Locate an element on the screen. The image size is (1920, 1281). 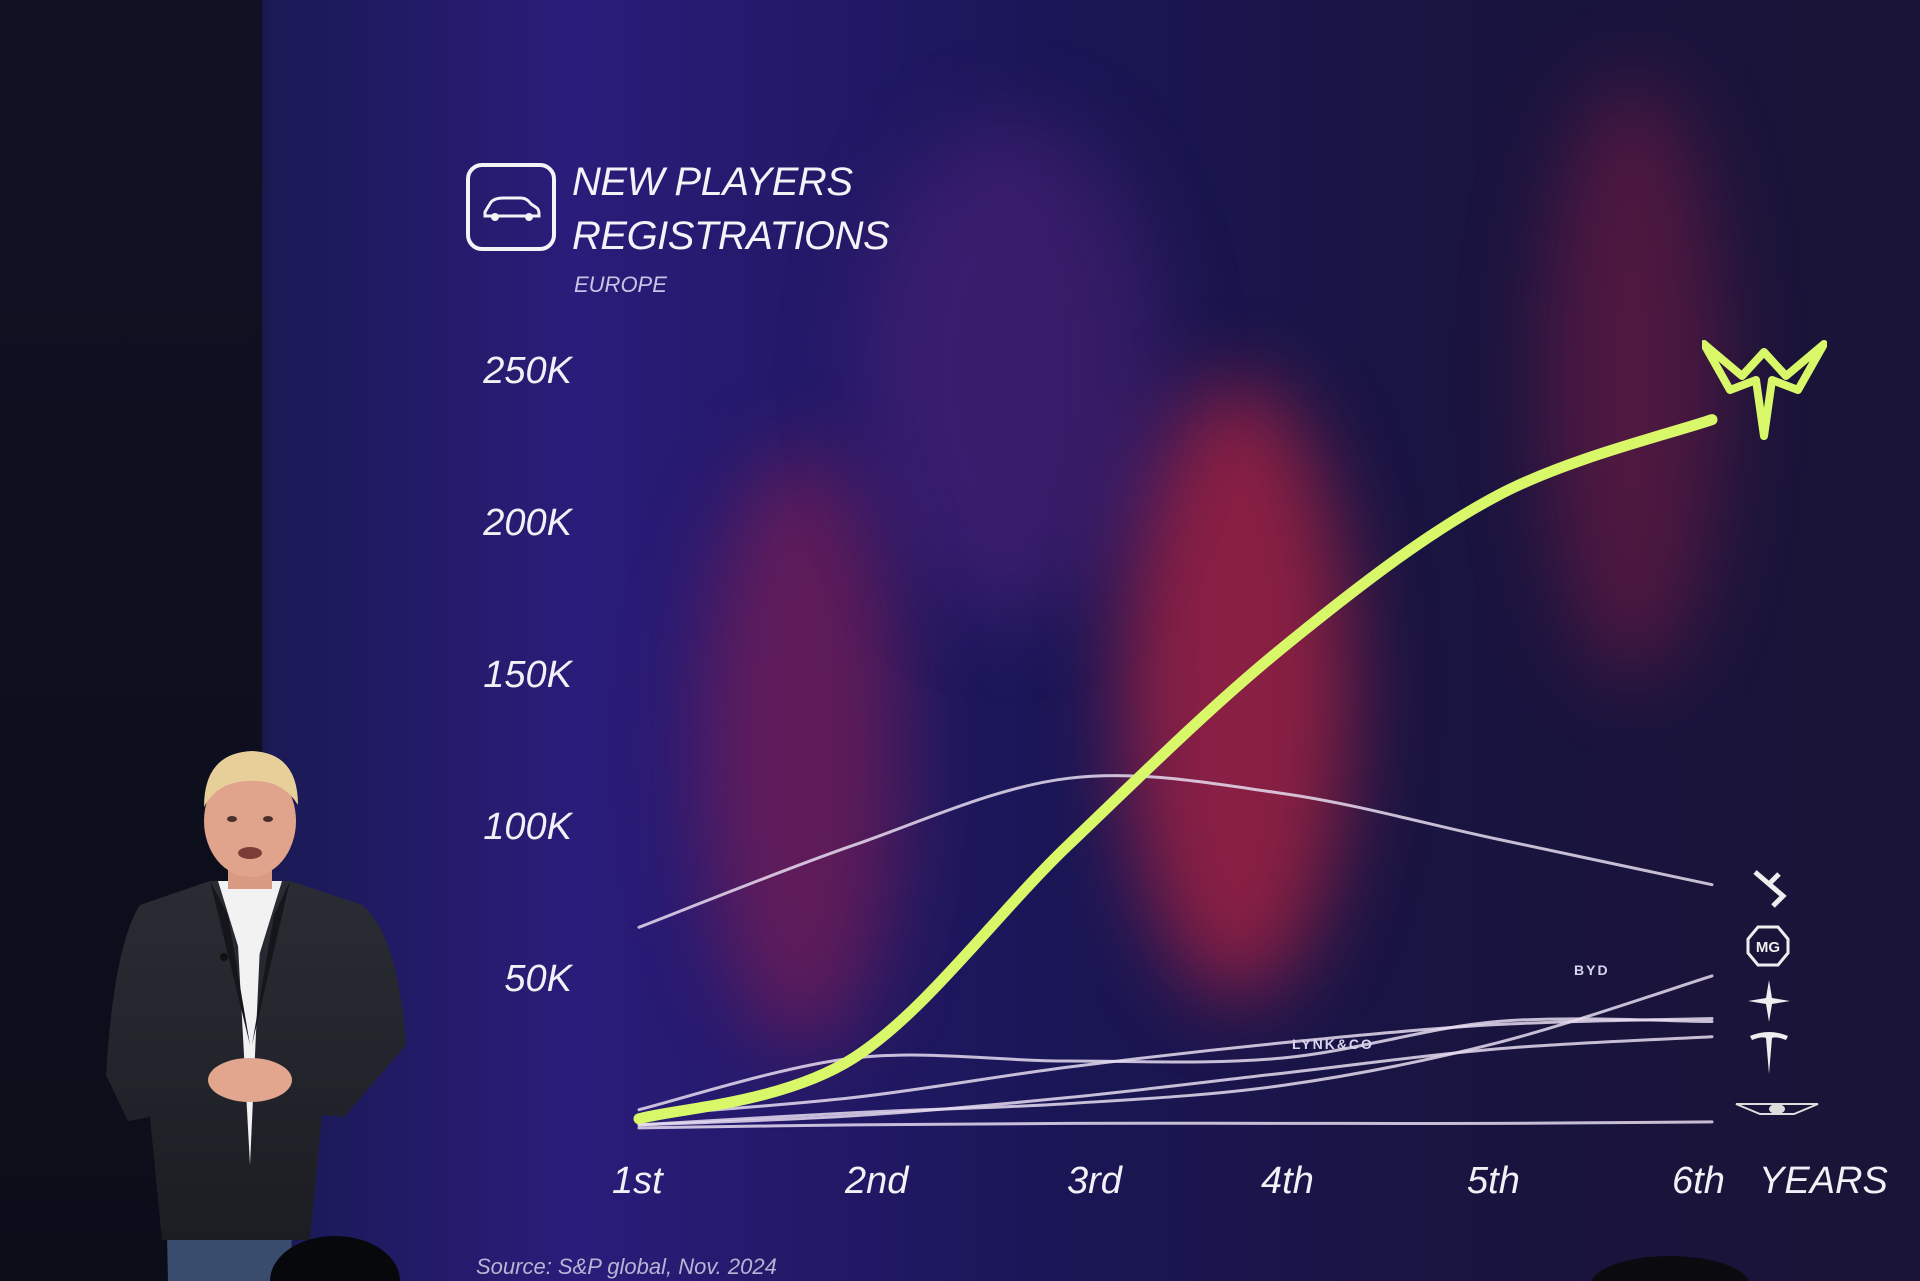
mg-logo: MG is located at coordinates (1768, 946).